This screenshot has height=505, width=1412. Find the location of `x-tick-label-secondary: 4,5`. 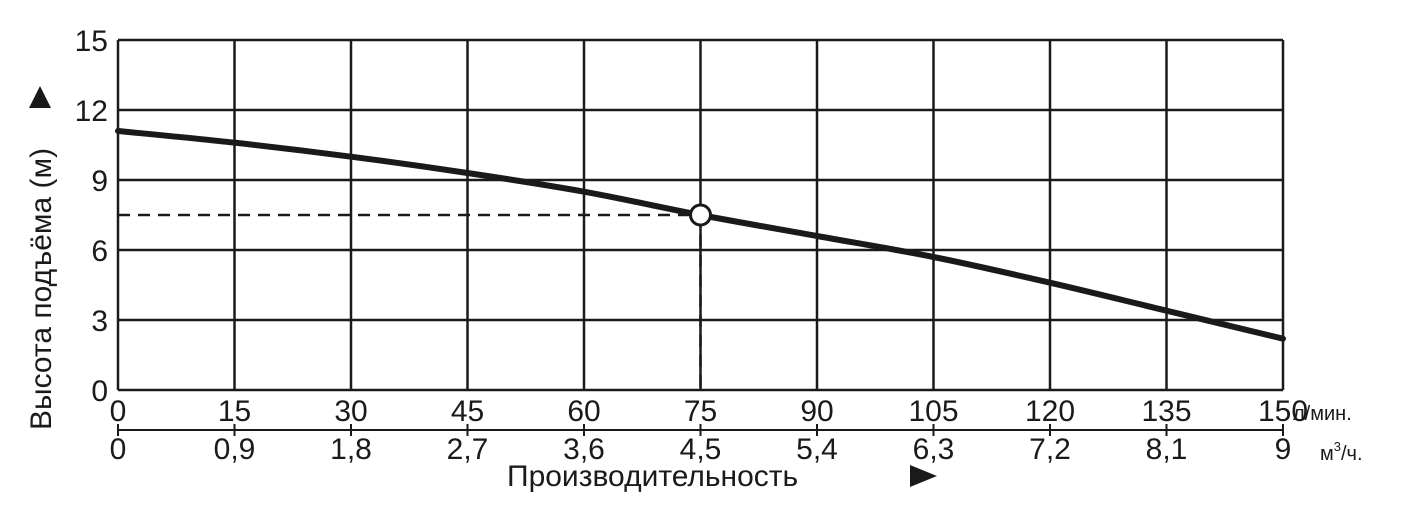

x-tick-label-secondary: 4,5 is located at coordinates (701, 449).